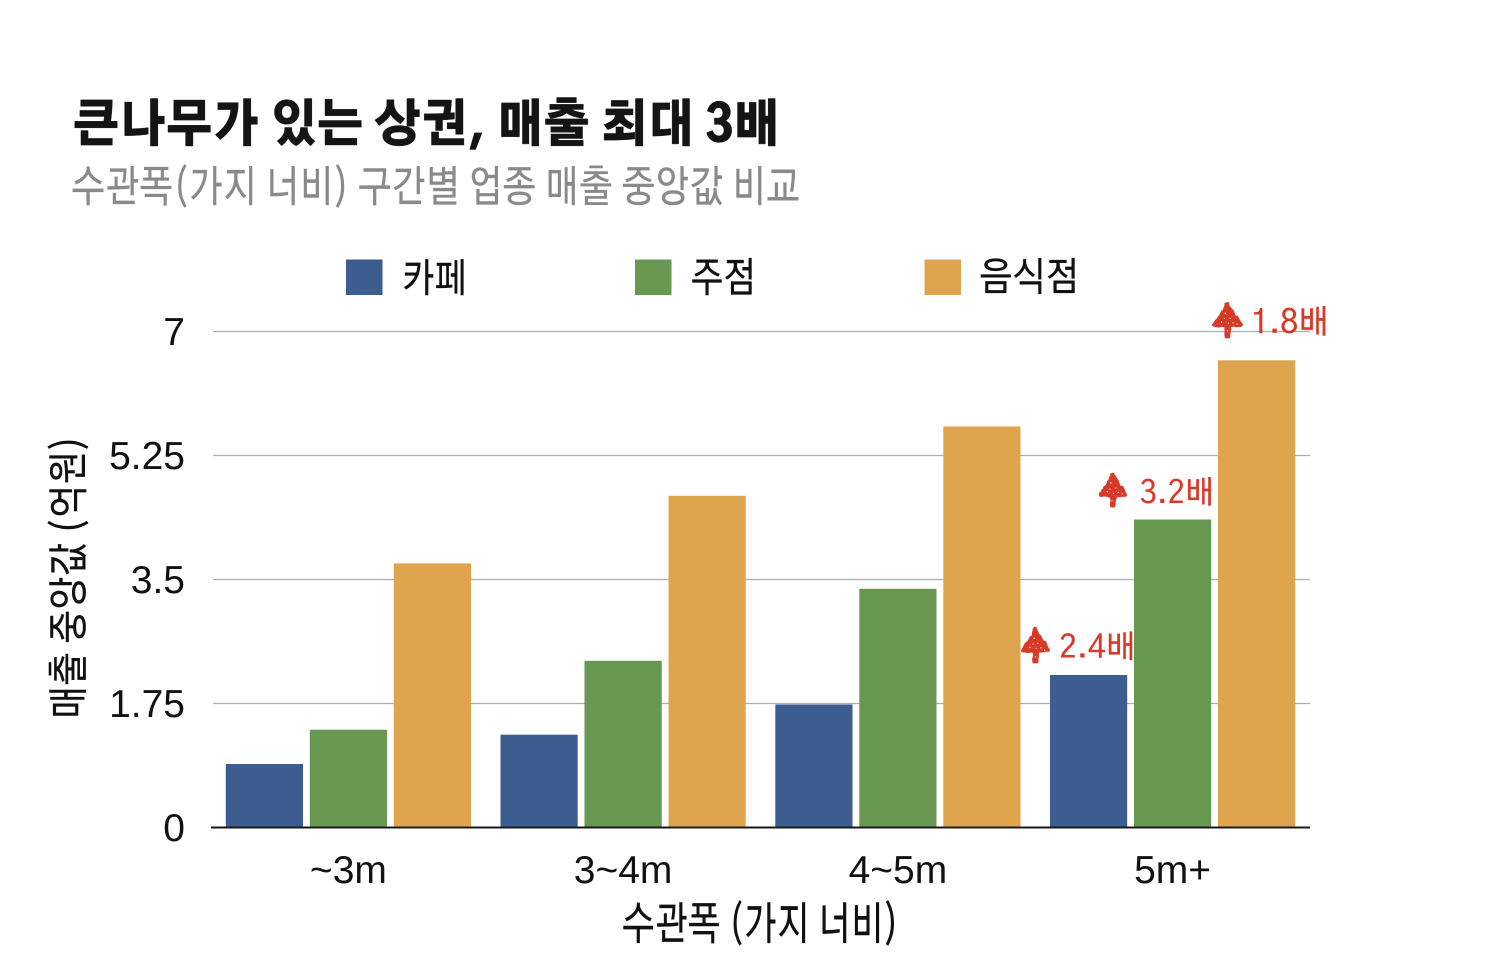 The width and height of the screenshot is (1508, 968). Describe the element at coordinates (174, 828) in the screenshot. I see `svg-text: 0` at that location.